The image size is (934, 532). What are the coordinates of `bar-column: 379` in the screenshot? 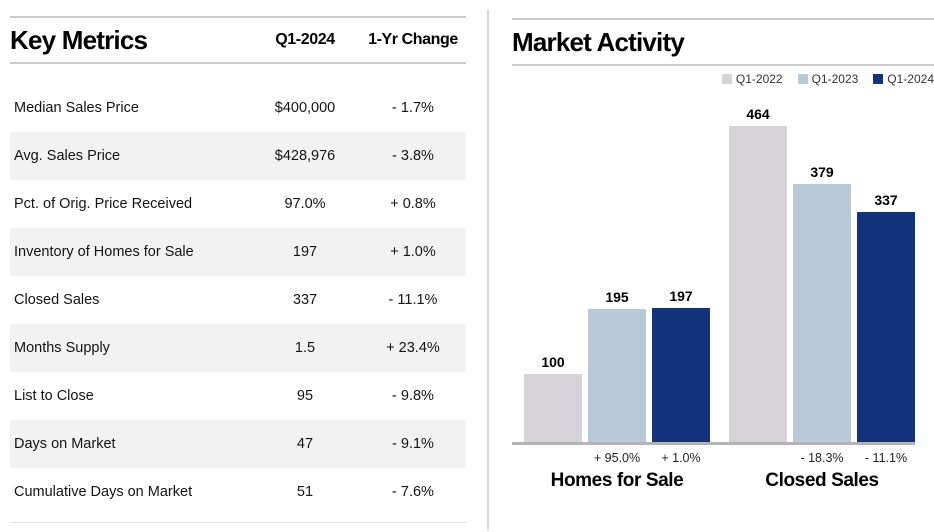 It's located at (822, 303).